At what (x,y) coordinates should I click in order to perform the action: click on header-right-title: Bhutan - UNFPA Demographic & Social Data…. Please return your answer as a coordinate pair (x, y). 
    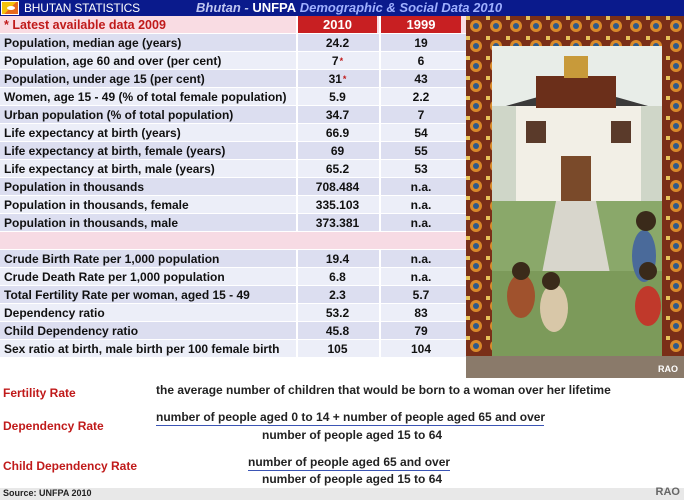
    Looking at the image, I should click on (349, 7).